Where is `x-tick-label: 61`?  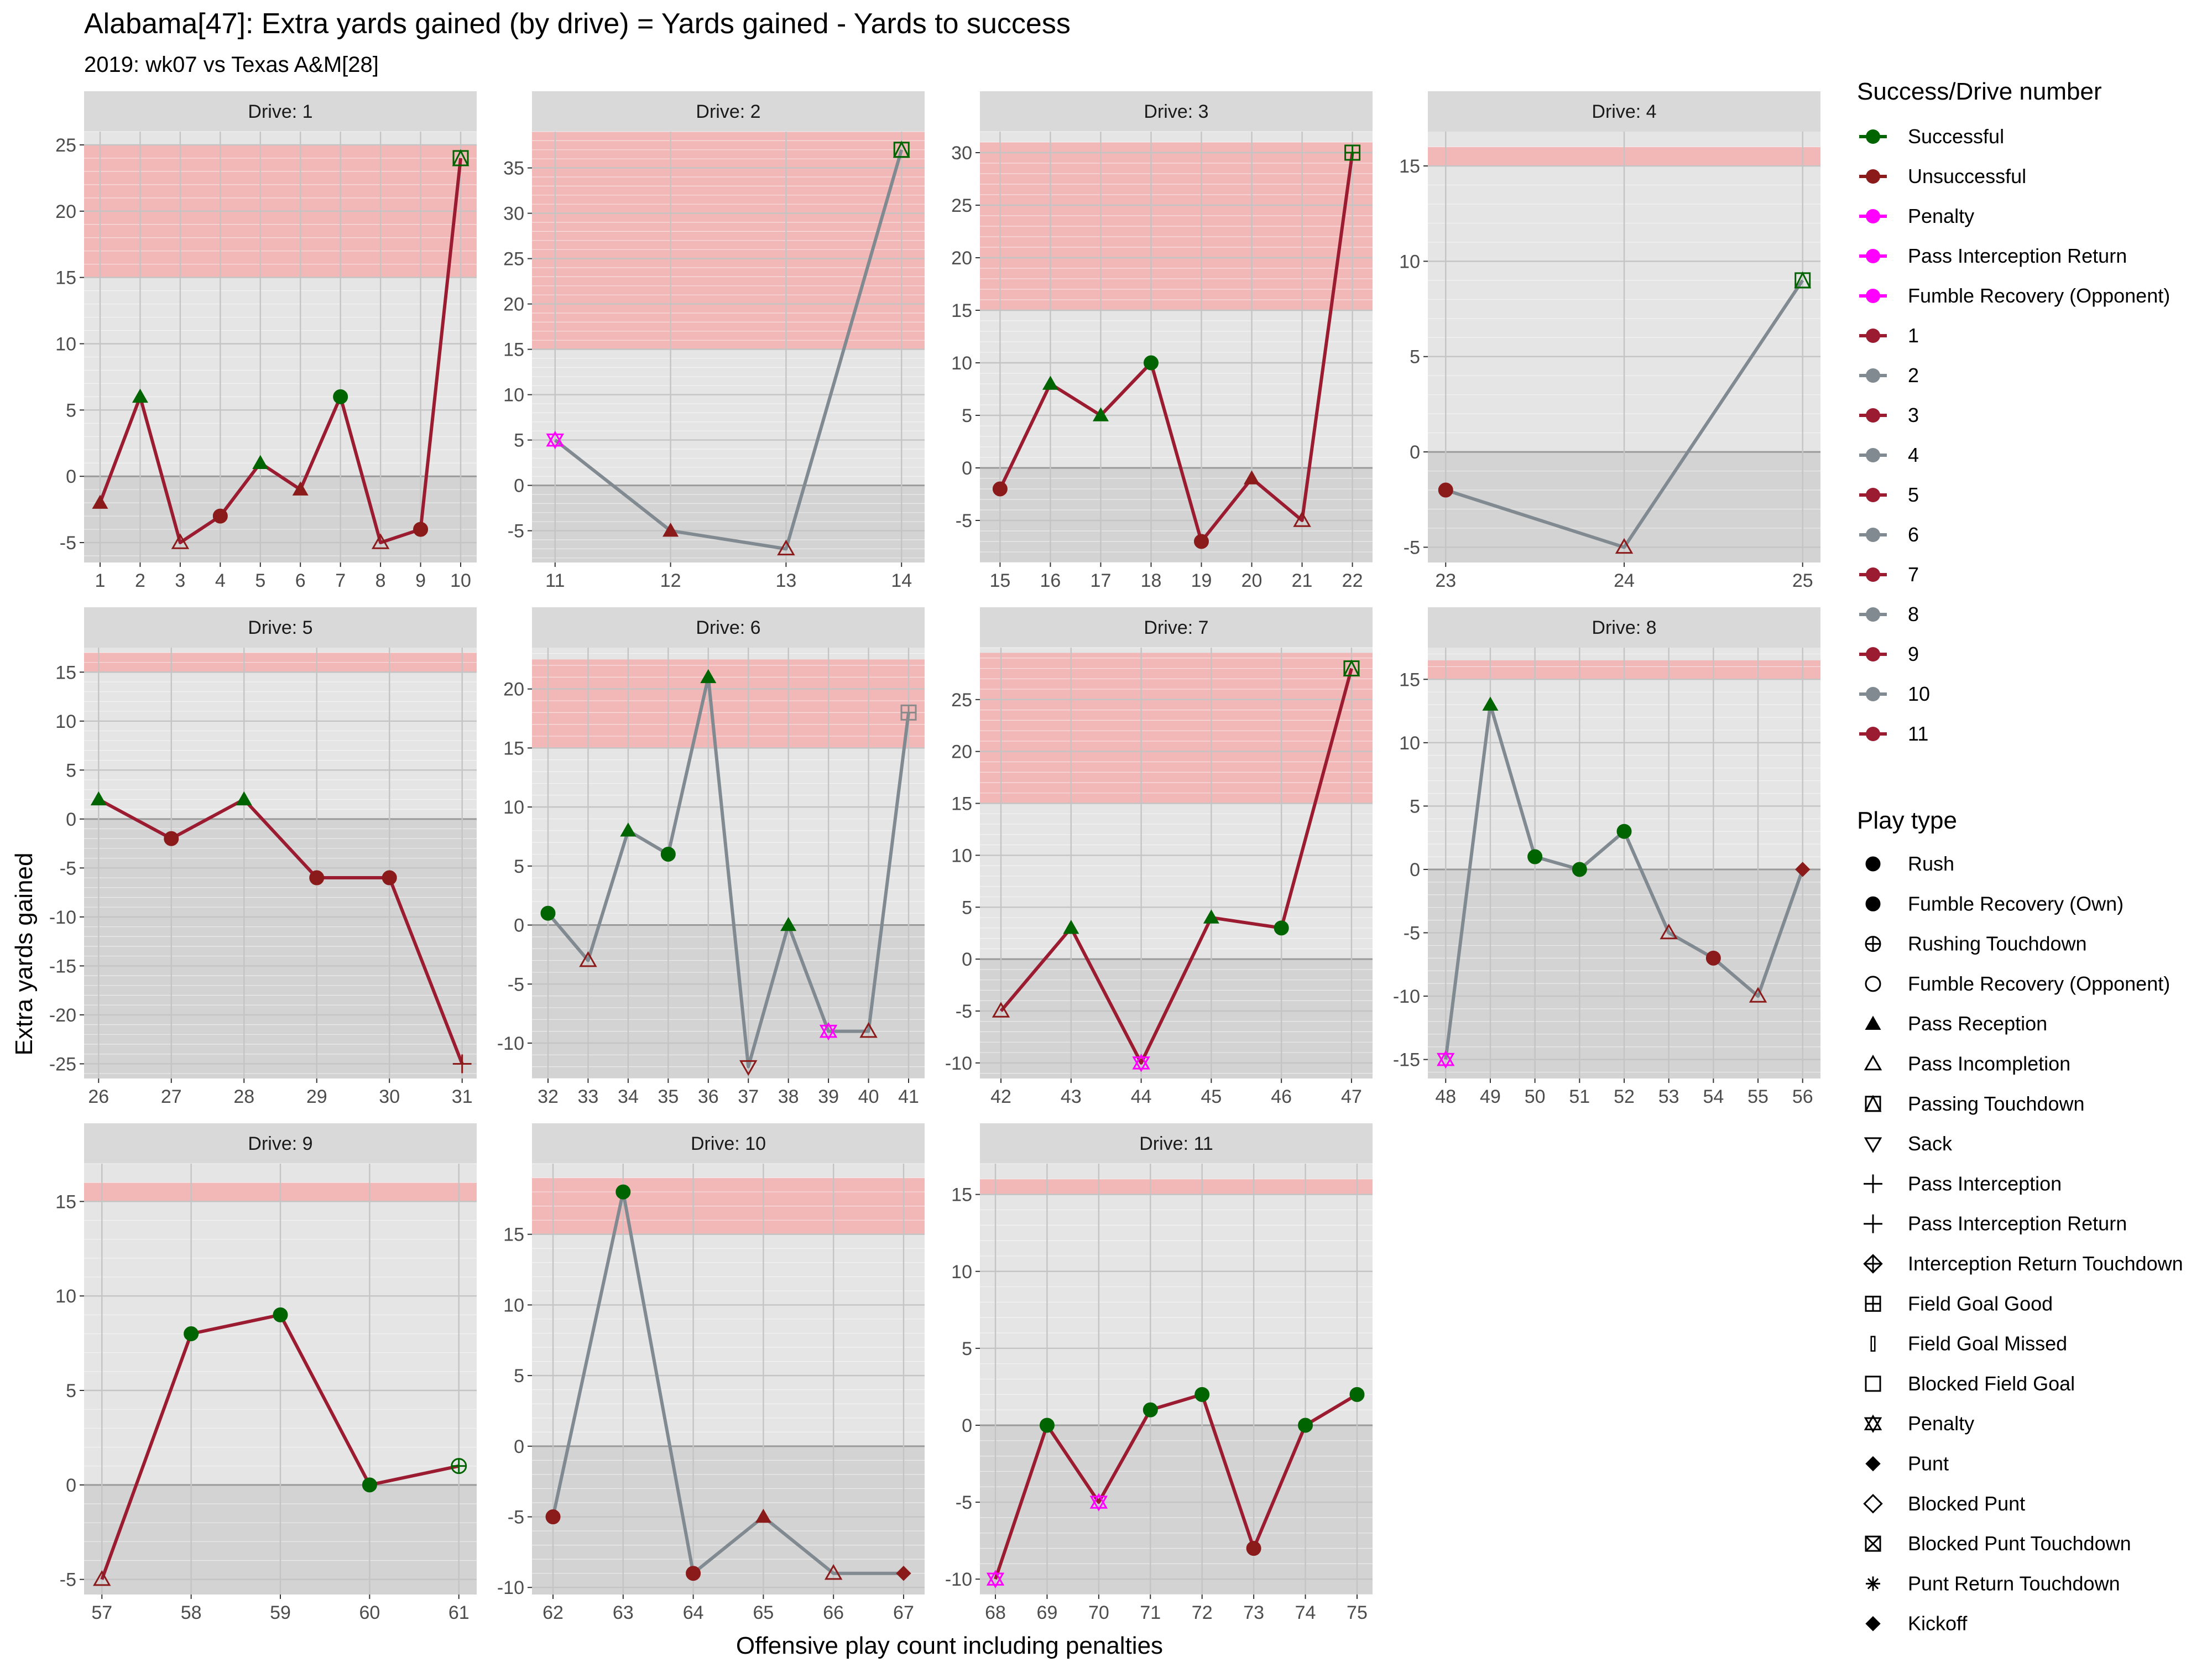 x-tick-label: 61 is located at coordinates (459, 1613).